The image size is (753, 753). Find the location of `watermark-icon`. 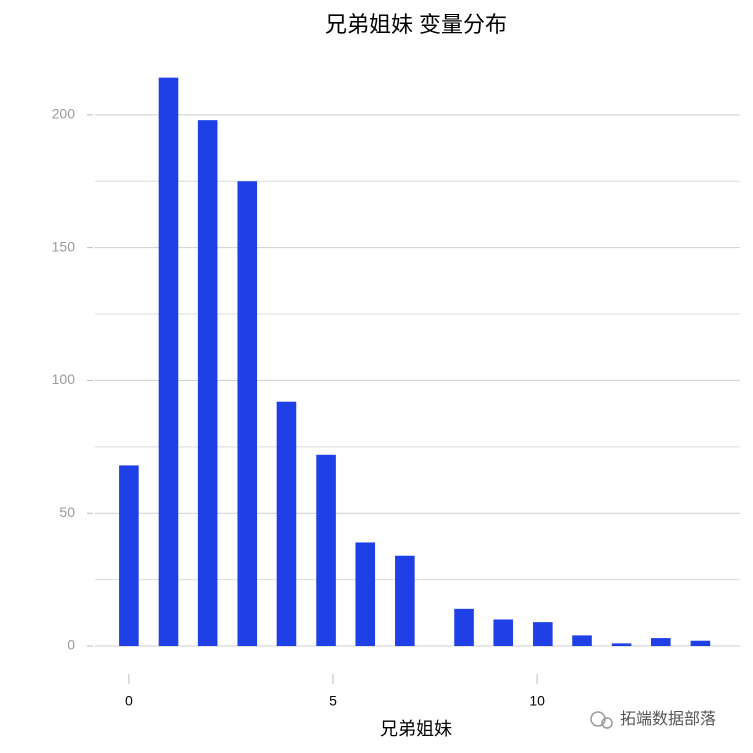

watermark-icon is located at coordinates (601, 720).